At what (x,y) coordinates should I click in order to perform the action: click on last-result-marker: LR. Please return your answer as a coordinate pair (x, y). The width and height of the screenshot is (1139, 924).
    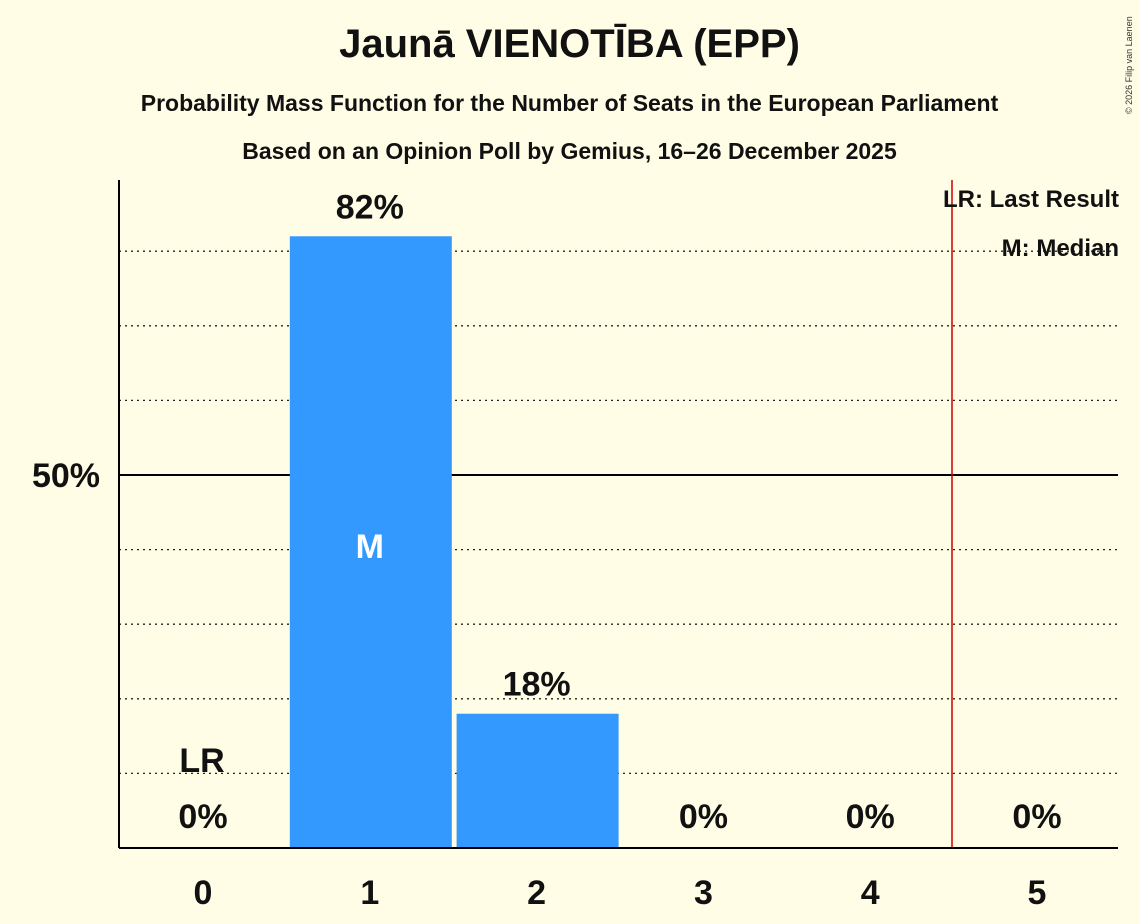
    Looking at the image, I should click on (201, 761).